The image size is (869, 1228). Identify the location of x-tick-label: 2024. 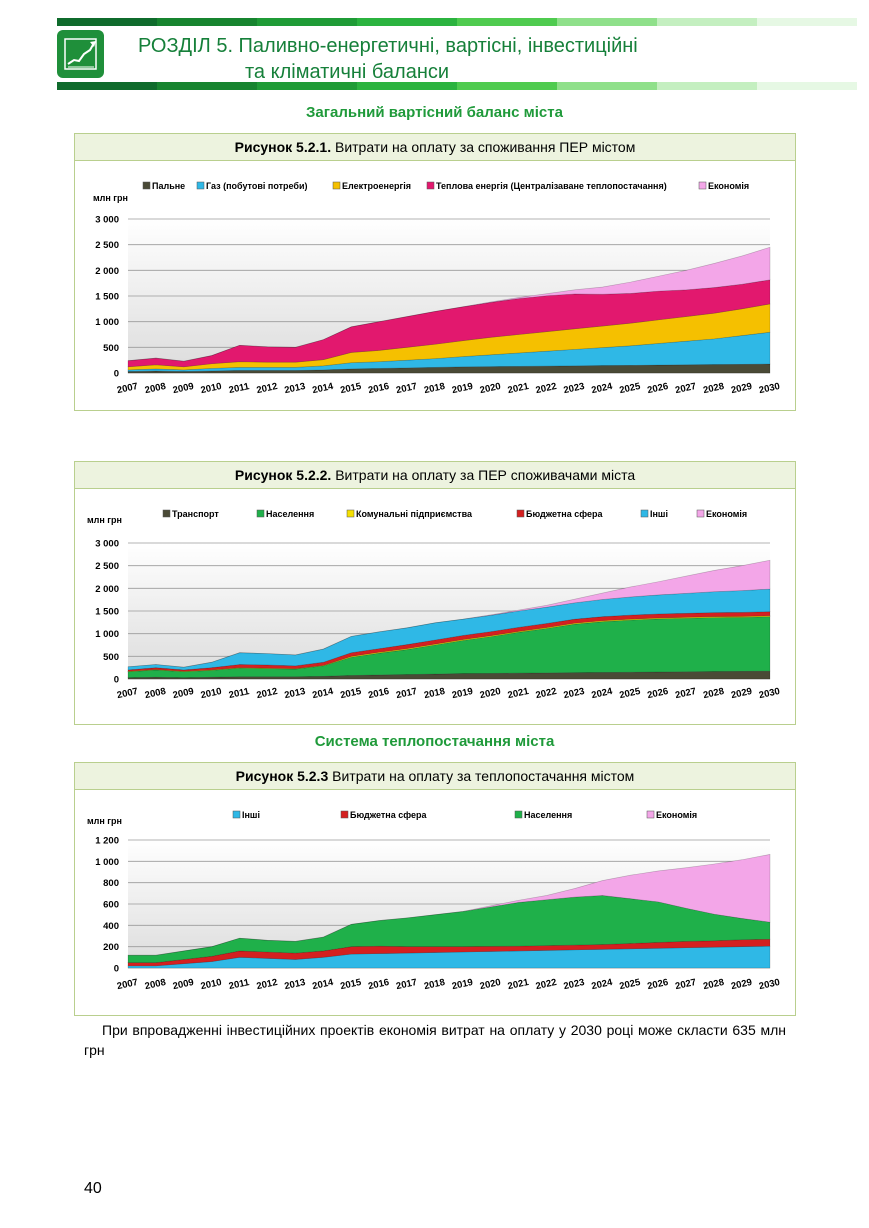
(603, 984).